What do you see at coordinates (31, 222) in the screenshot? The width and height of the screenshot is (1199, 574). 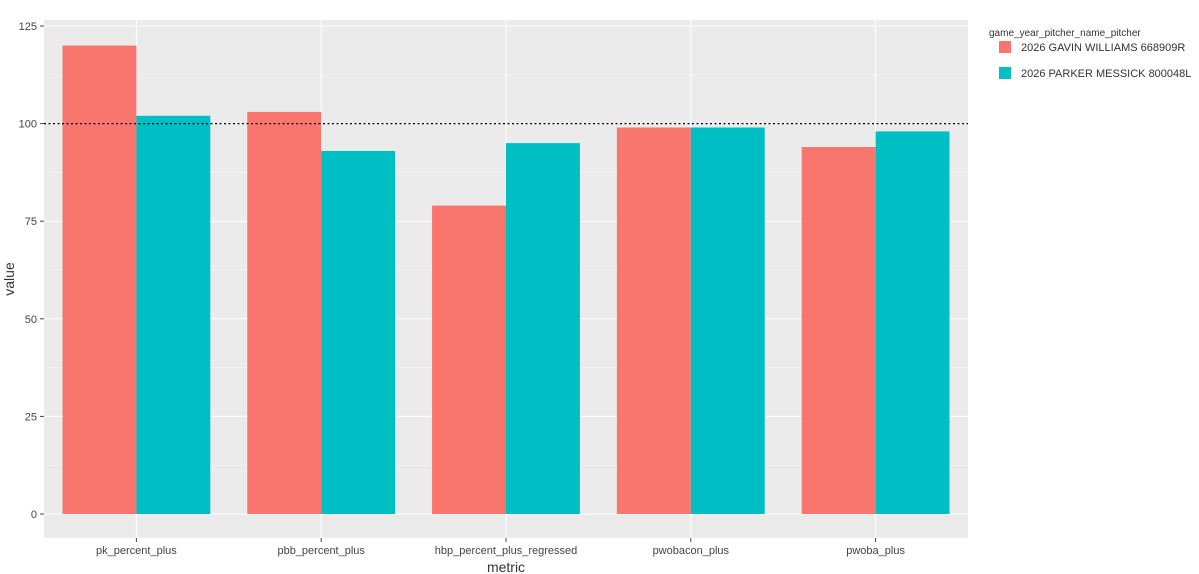 I see `y-tick-label: 75` at bounding box center [31, 222].